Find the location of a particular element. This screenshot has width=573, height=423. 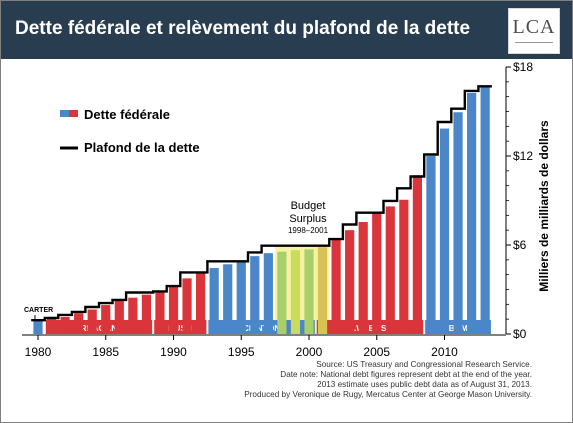

y-tick-label-0: $0 is located at coordinates (520, 334).